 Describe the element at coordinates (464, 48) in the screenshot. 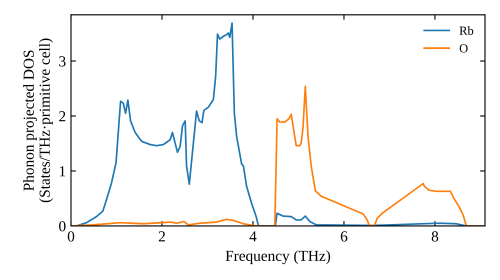

I see `legend-label: O` at that location.